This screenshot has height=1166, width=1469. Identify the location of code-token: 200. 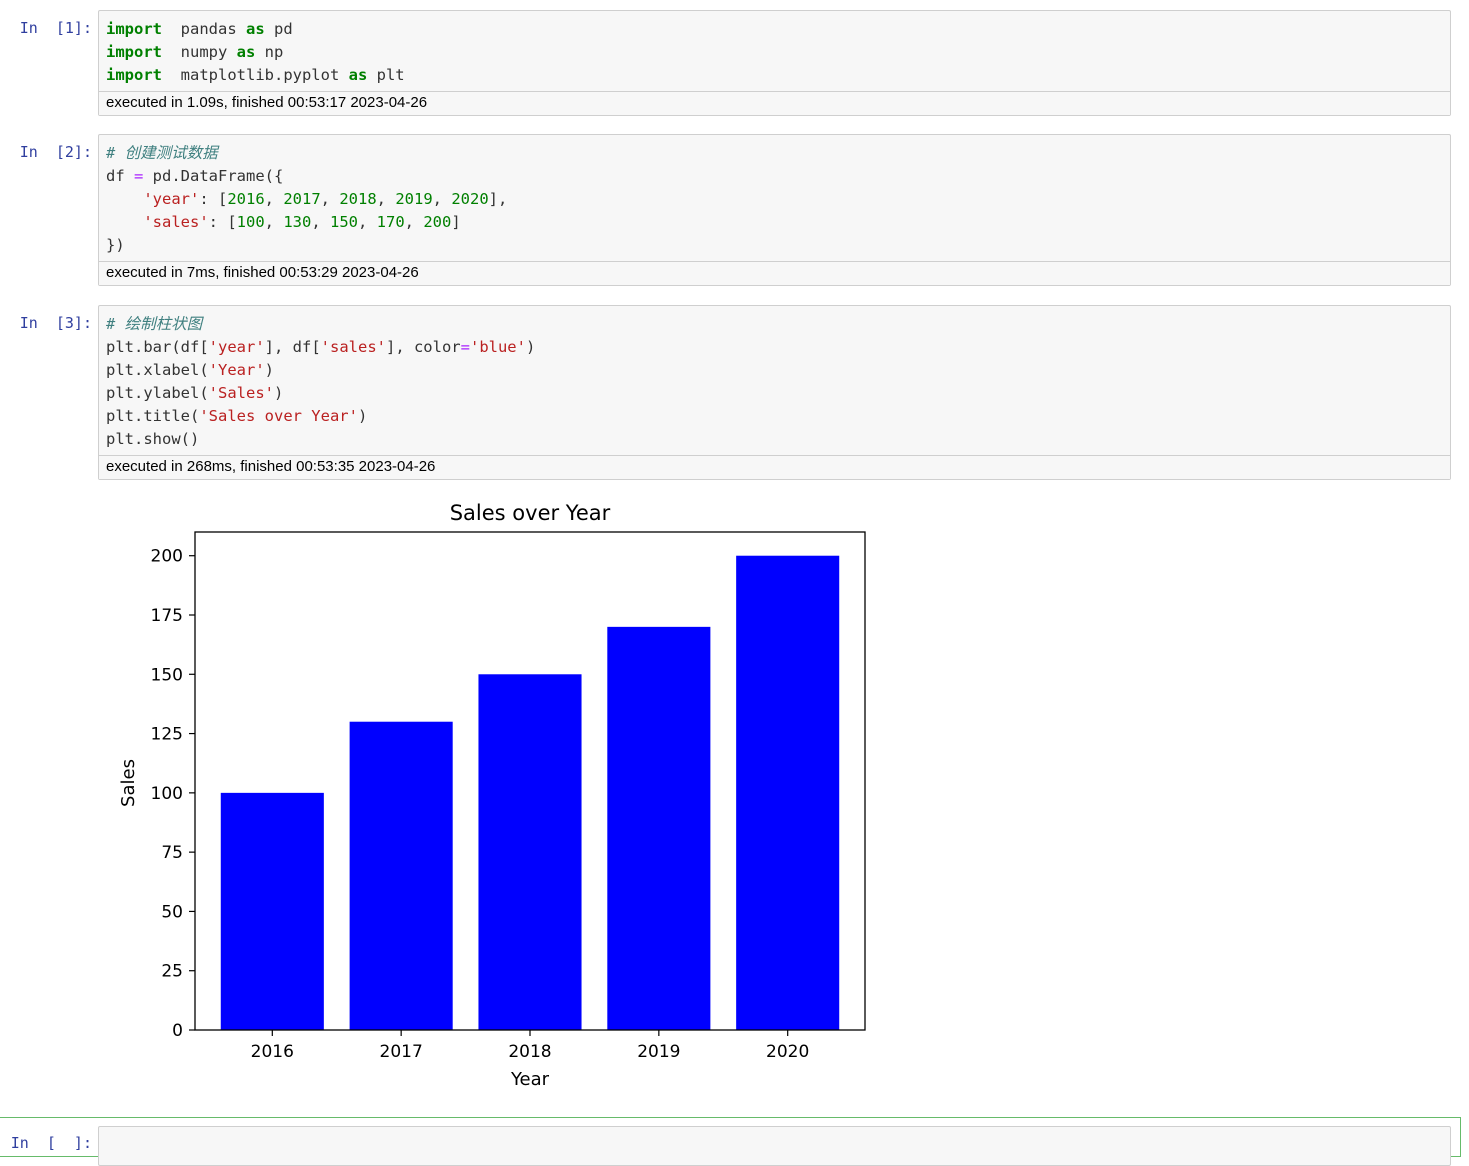
(437, 222).